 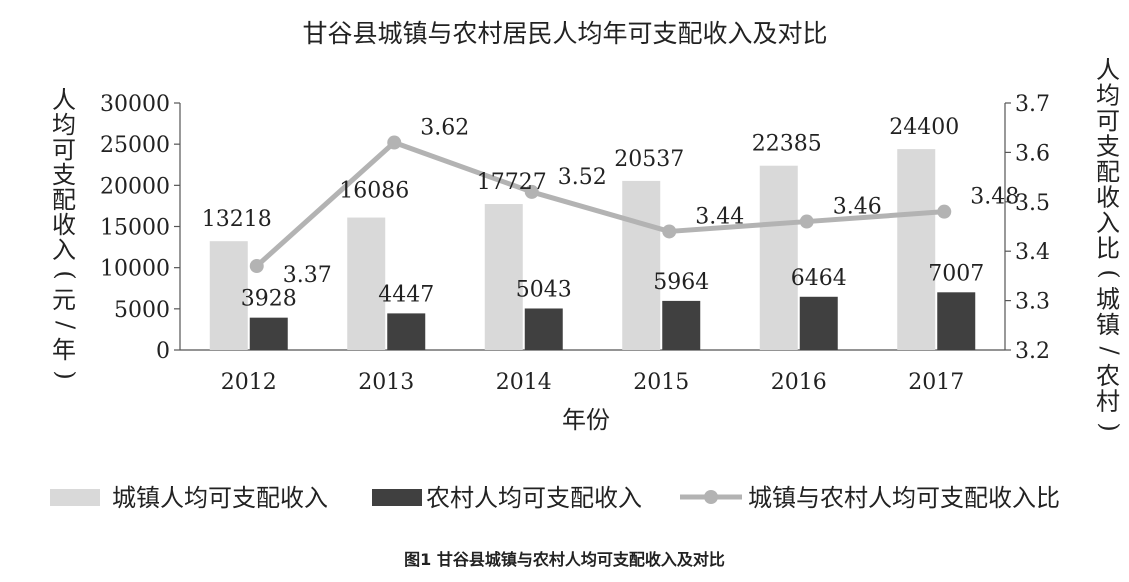 I want to click on y-left-tick-label: 10000, so click(x=135, y=269).